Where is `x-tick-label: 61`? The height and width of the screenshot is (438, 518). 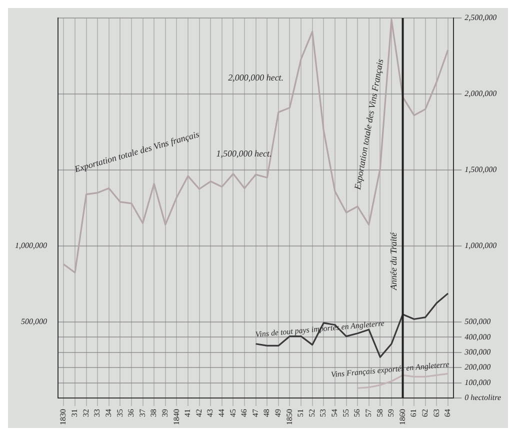 x-tick-label: 61 is located at coordinates (413, 413).